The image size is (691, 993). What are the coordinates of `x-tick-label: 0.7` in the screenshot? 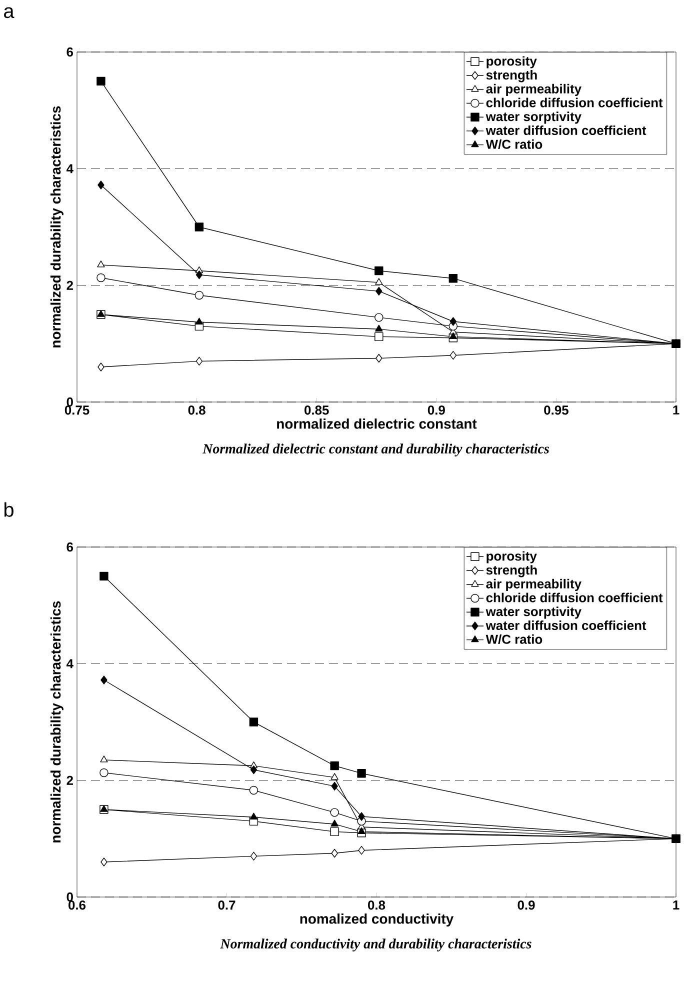 It's located at (227, 905).